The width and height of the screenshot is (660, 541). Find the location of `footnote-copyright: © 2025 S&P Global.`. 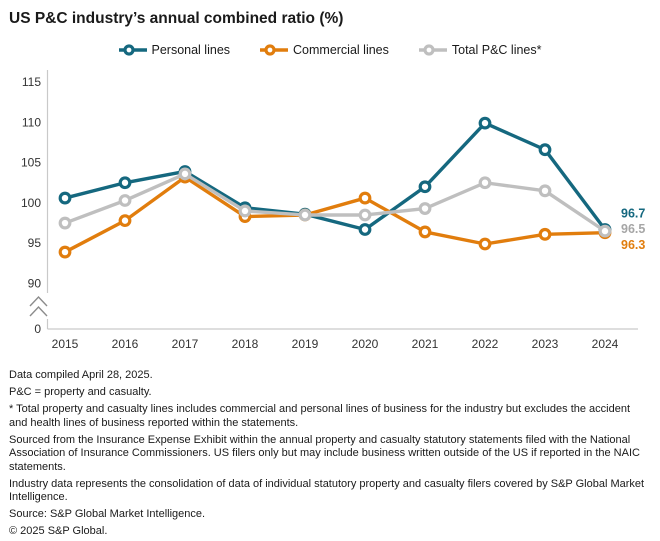

footnote-copyright: © 2025 S&P Global. is located at coordinates (58, 531).